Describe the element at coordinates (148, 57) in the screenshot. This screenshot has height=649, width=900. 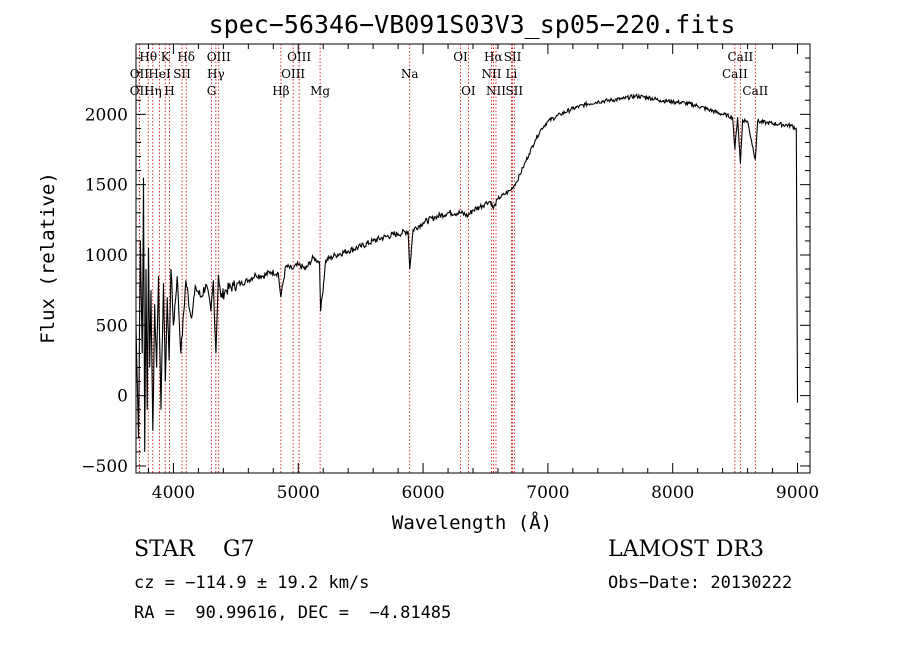
I see `emission-line-label: Hθ` at that location.